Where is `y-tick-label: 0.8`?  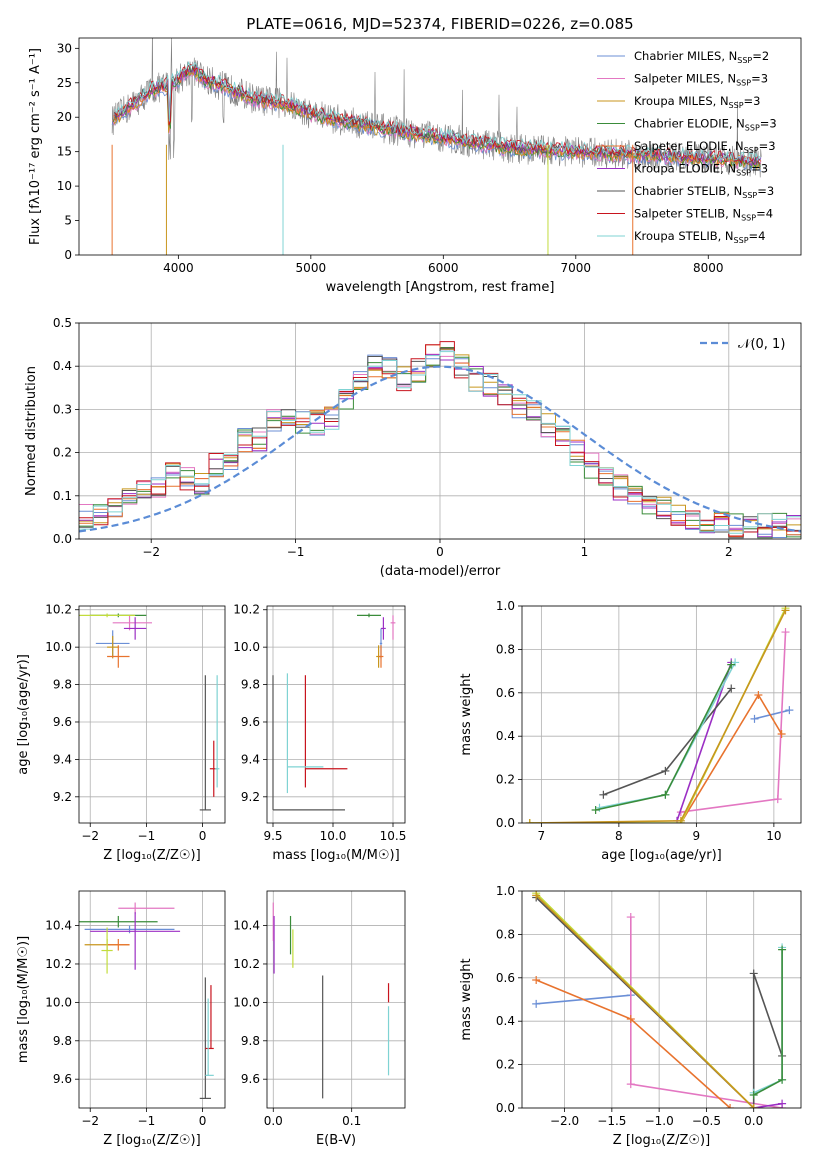 y-tick-label: 0.8 is located at coordinates (505, 649).